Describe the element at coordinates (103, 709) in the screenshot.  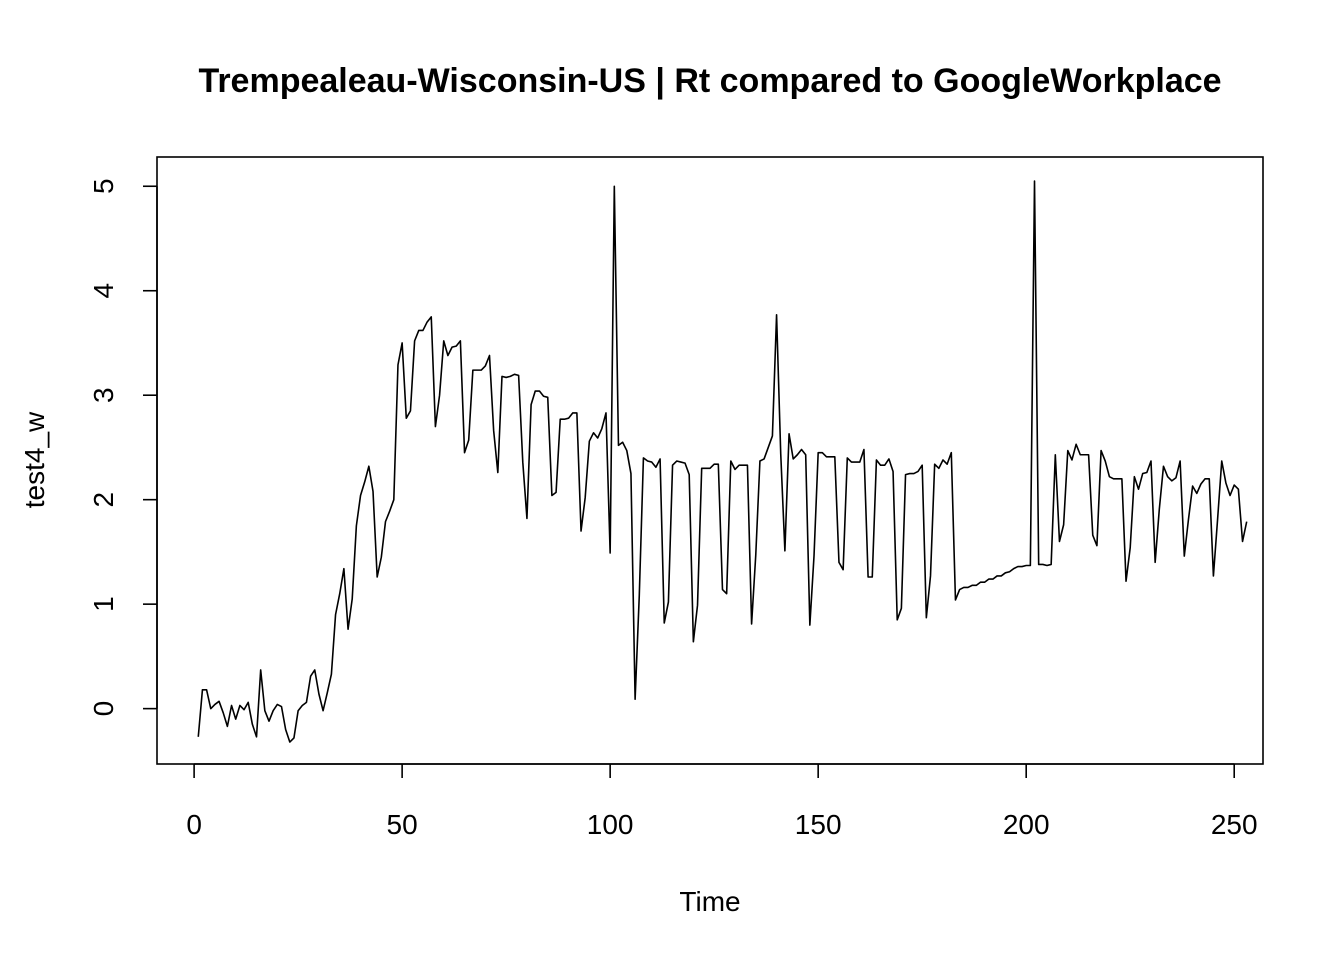
I see `y-tick-label: 0` at that location.